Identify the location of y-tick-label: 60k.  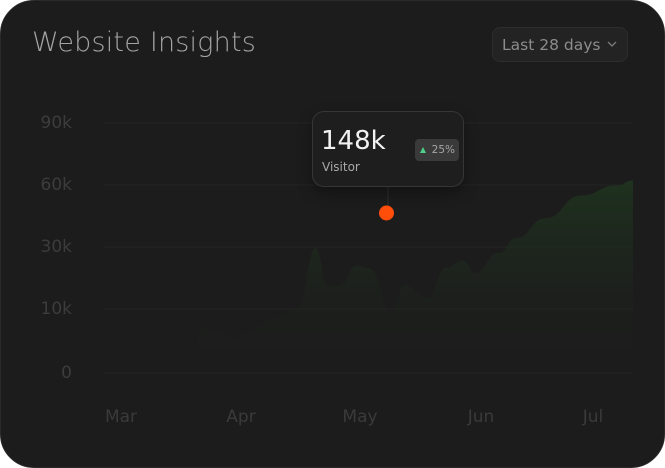
(57, 185).